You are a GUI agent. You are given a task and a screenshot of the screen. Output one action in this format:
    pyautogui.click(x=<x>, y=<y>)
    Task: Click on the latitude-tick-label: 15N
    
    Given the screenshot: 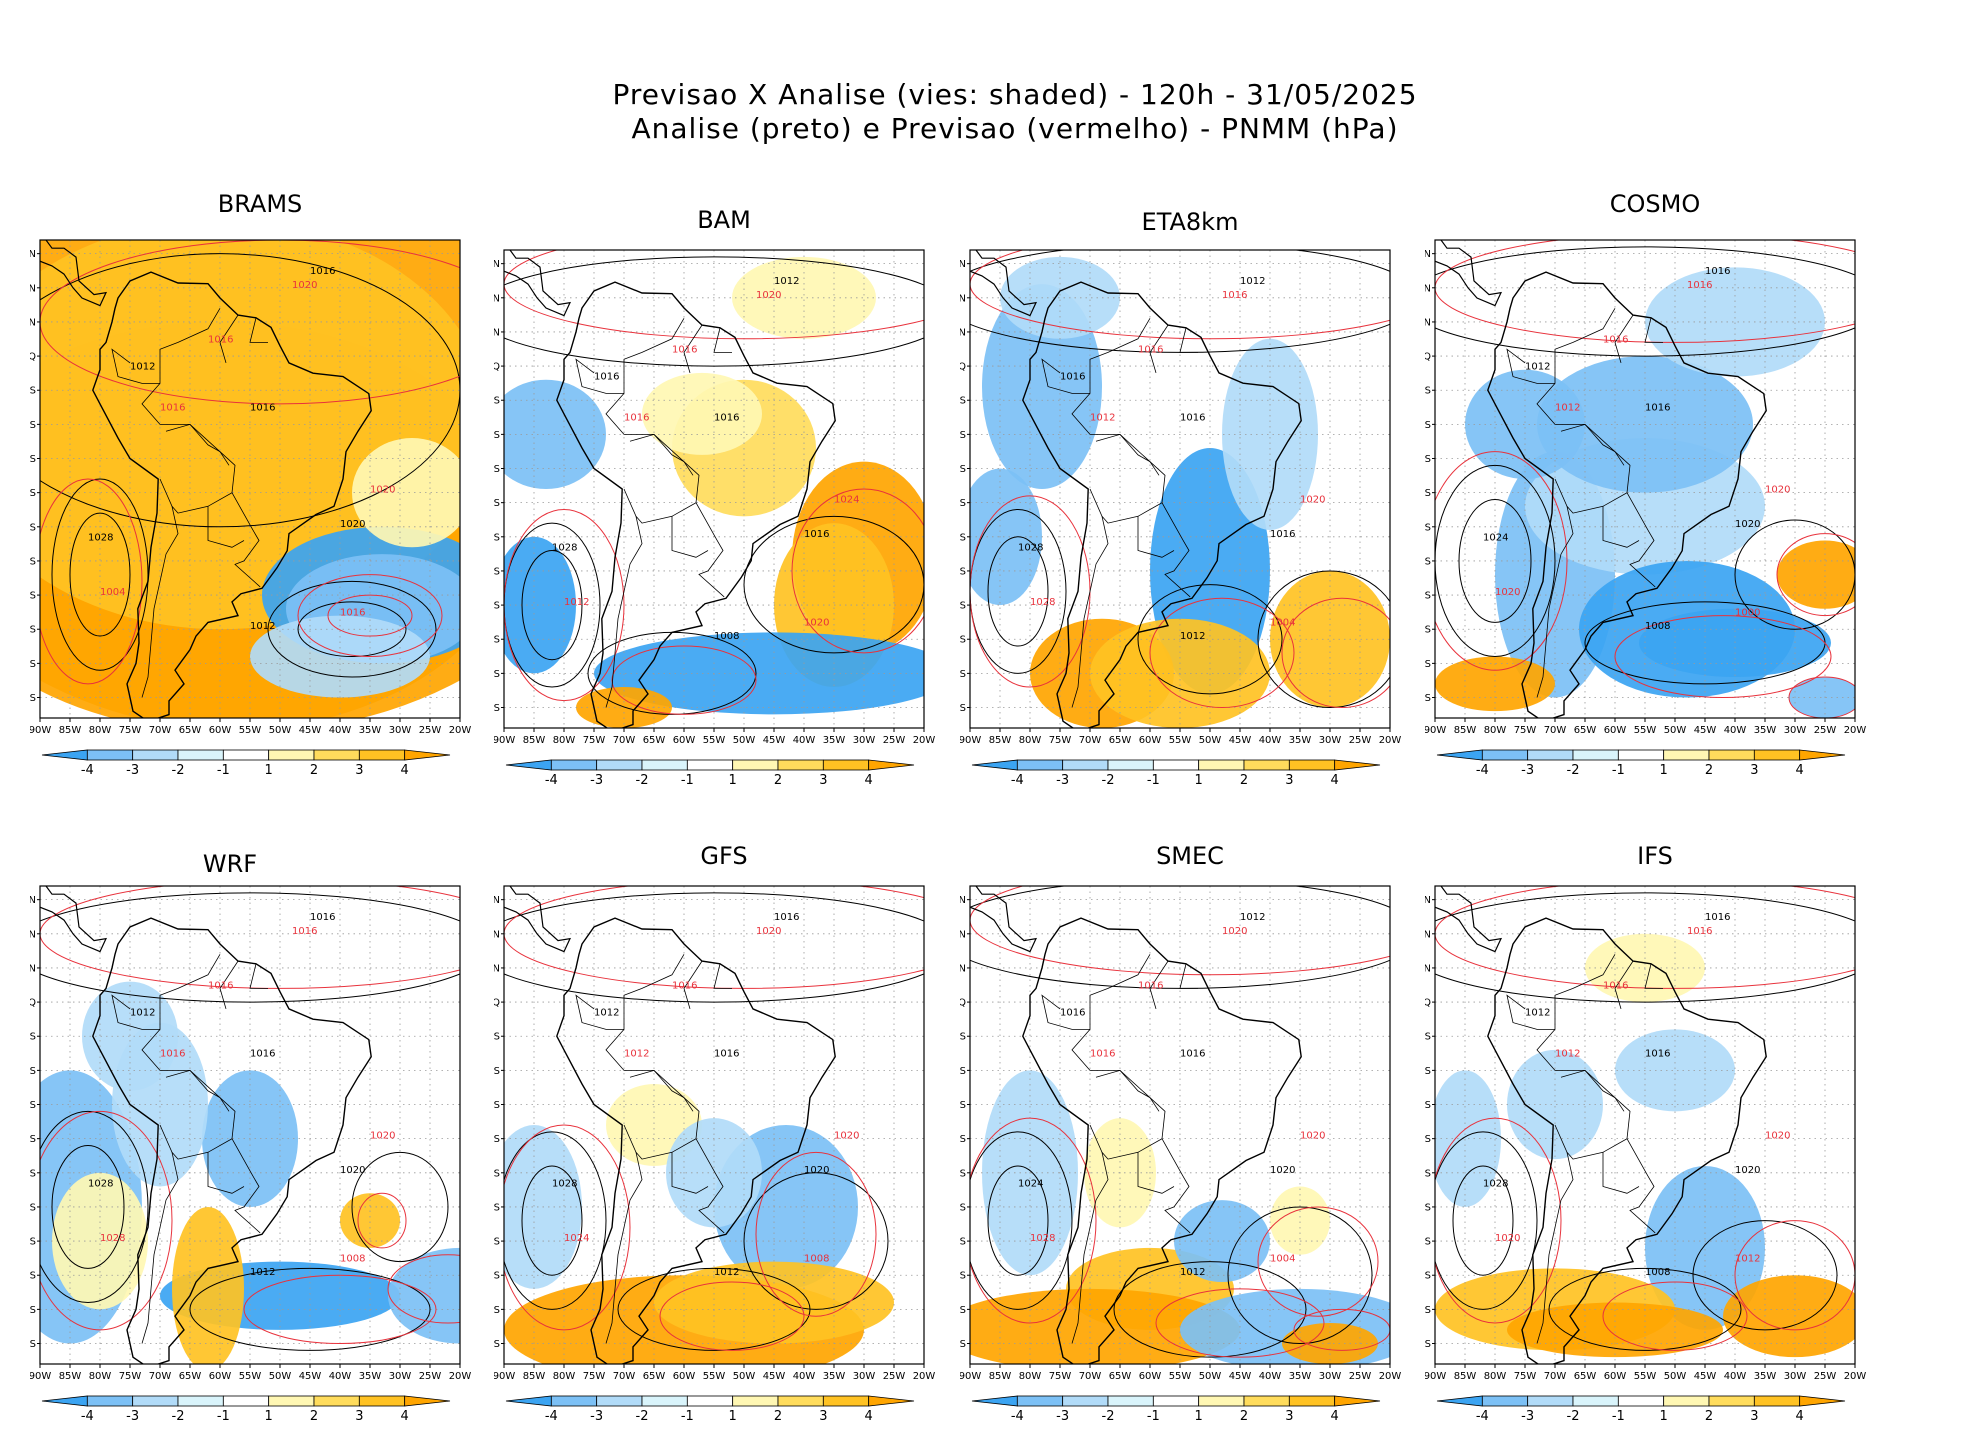 What is the action you would take?
    pyautogui.click(x=963, y=900)
    